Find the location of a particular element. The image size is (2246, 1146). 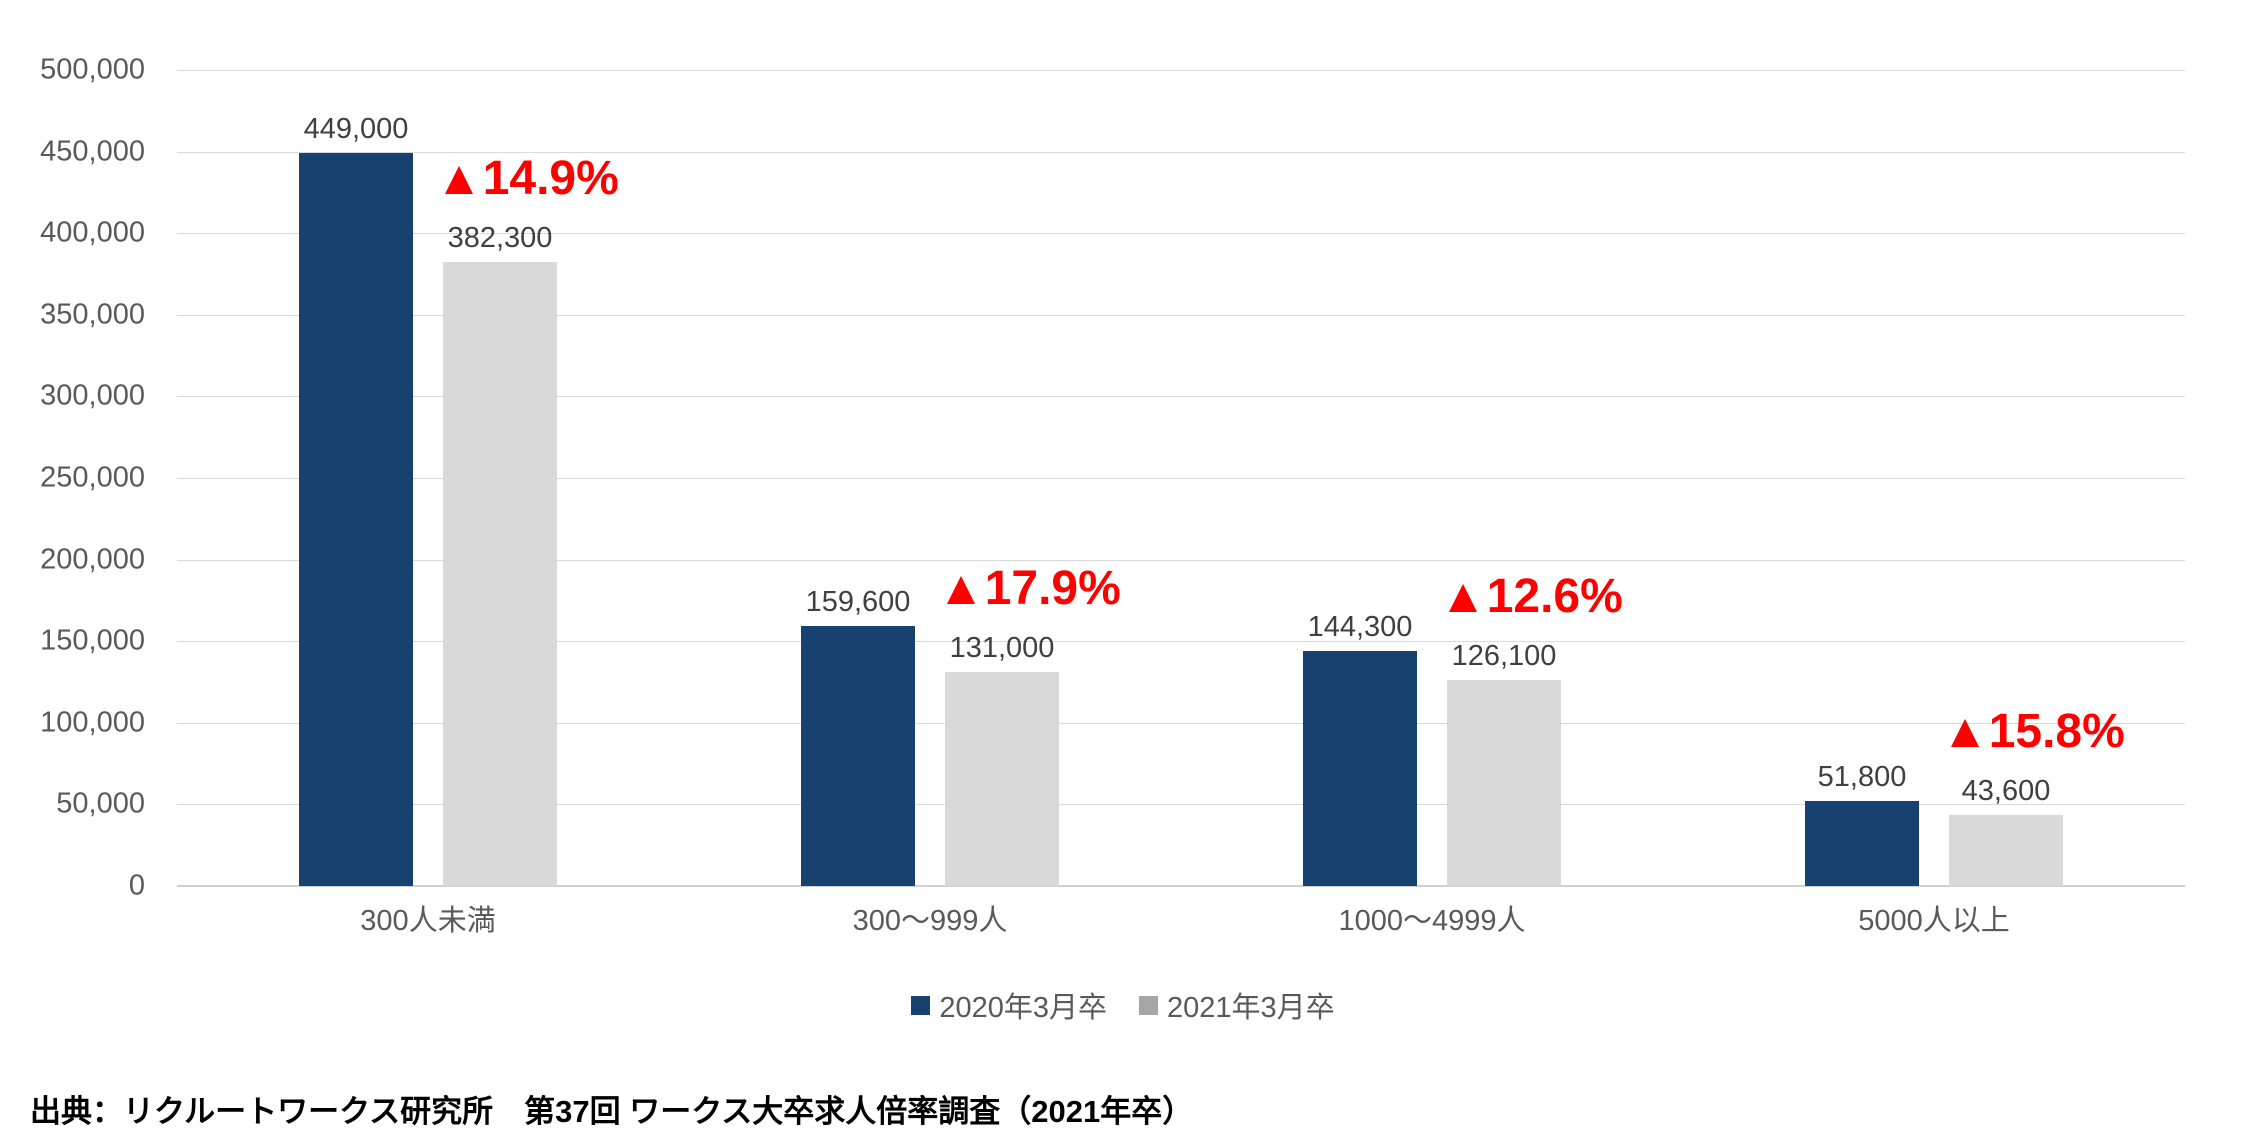

bar-value-label: 51,800 is located at coordinates (1862, 777).